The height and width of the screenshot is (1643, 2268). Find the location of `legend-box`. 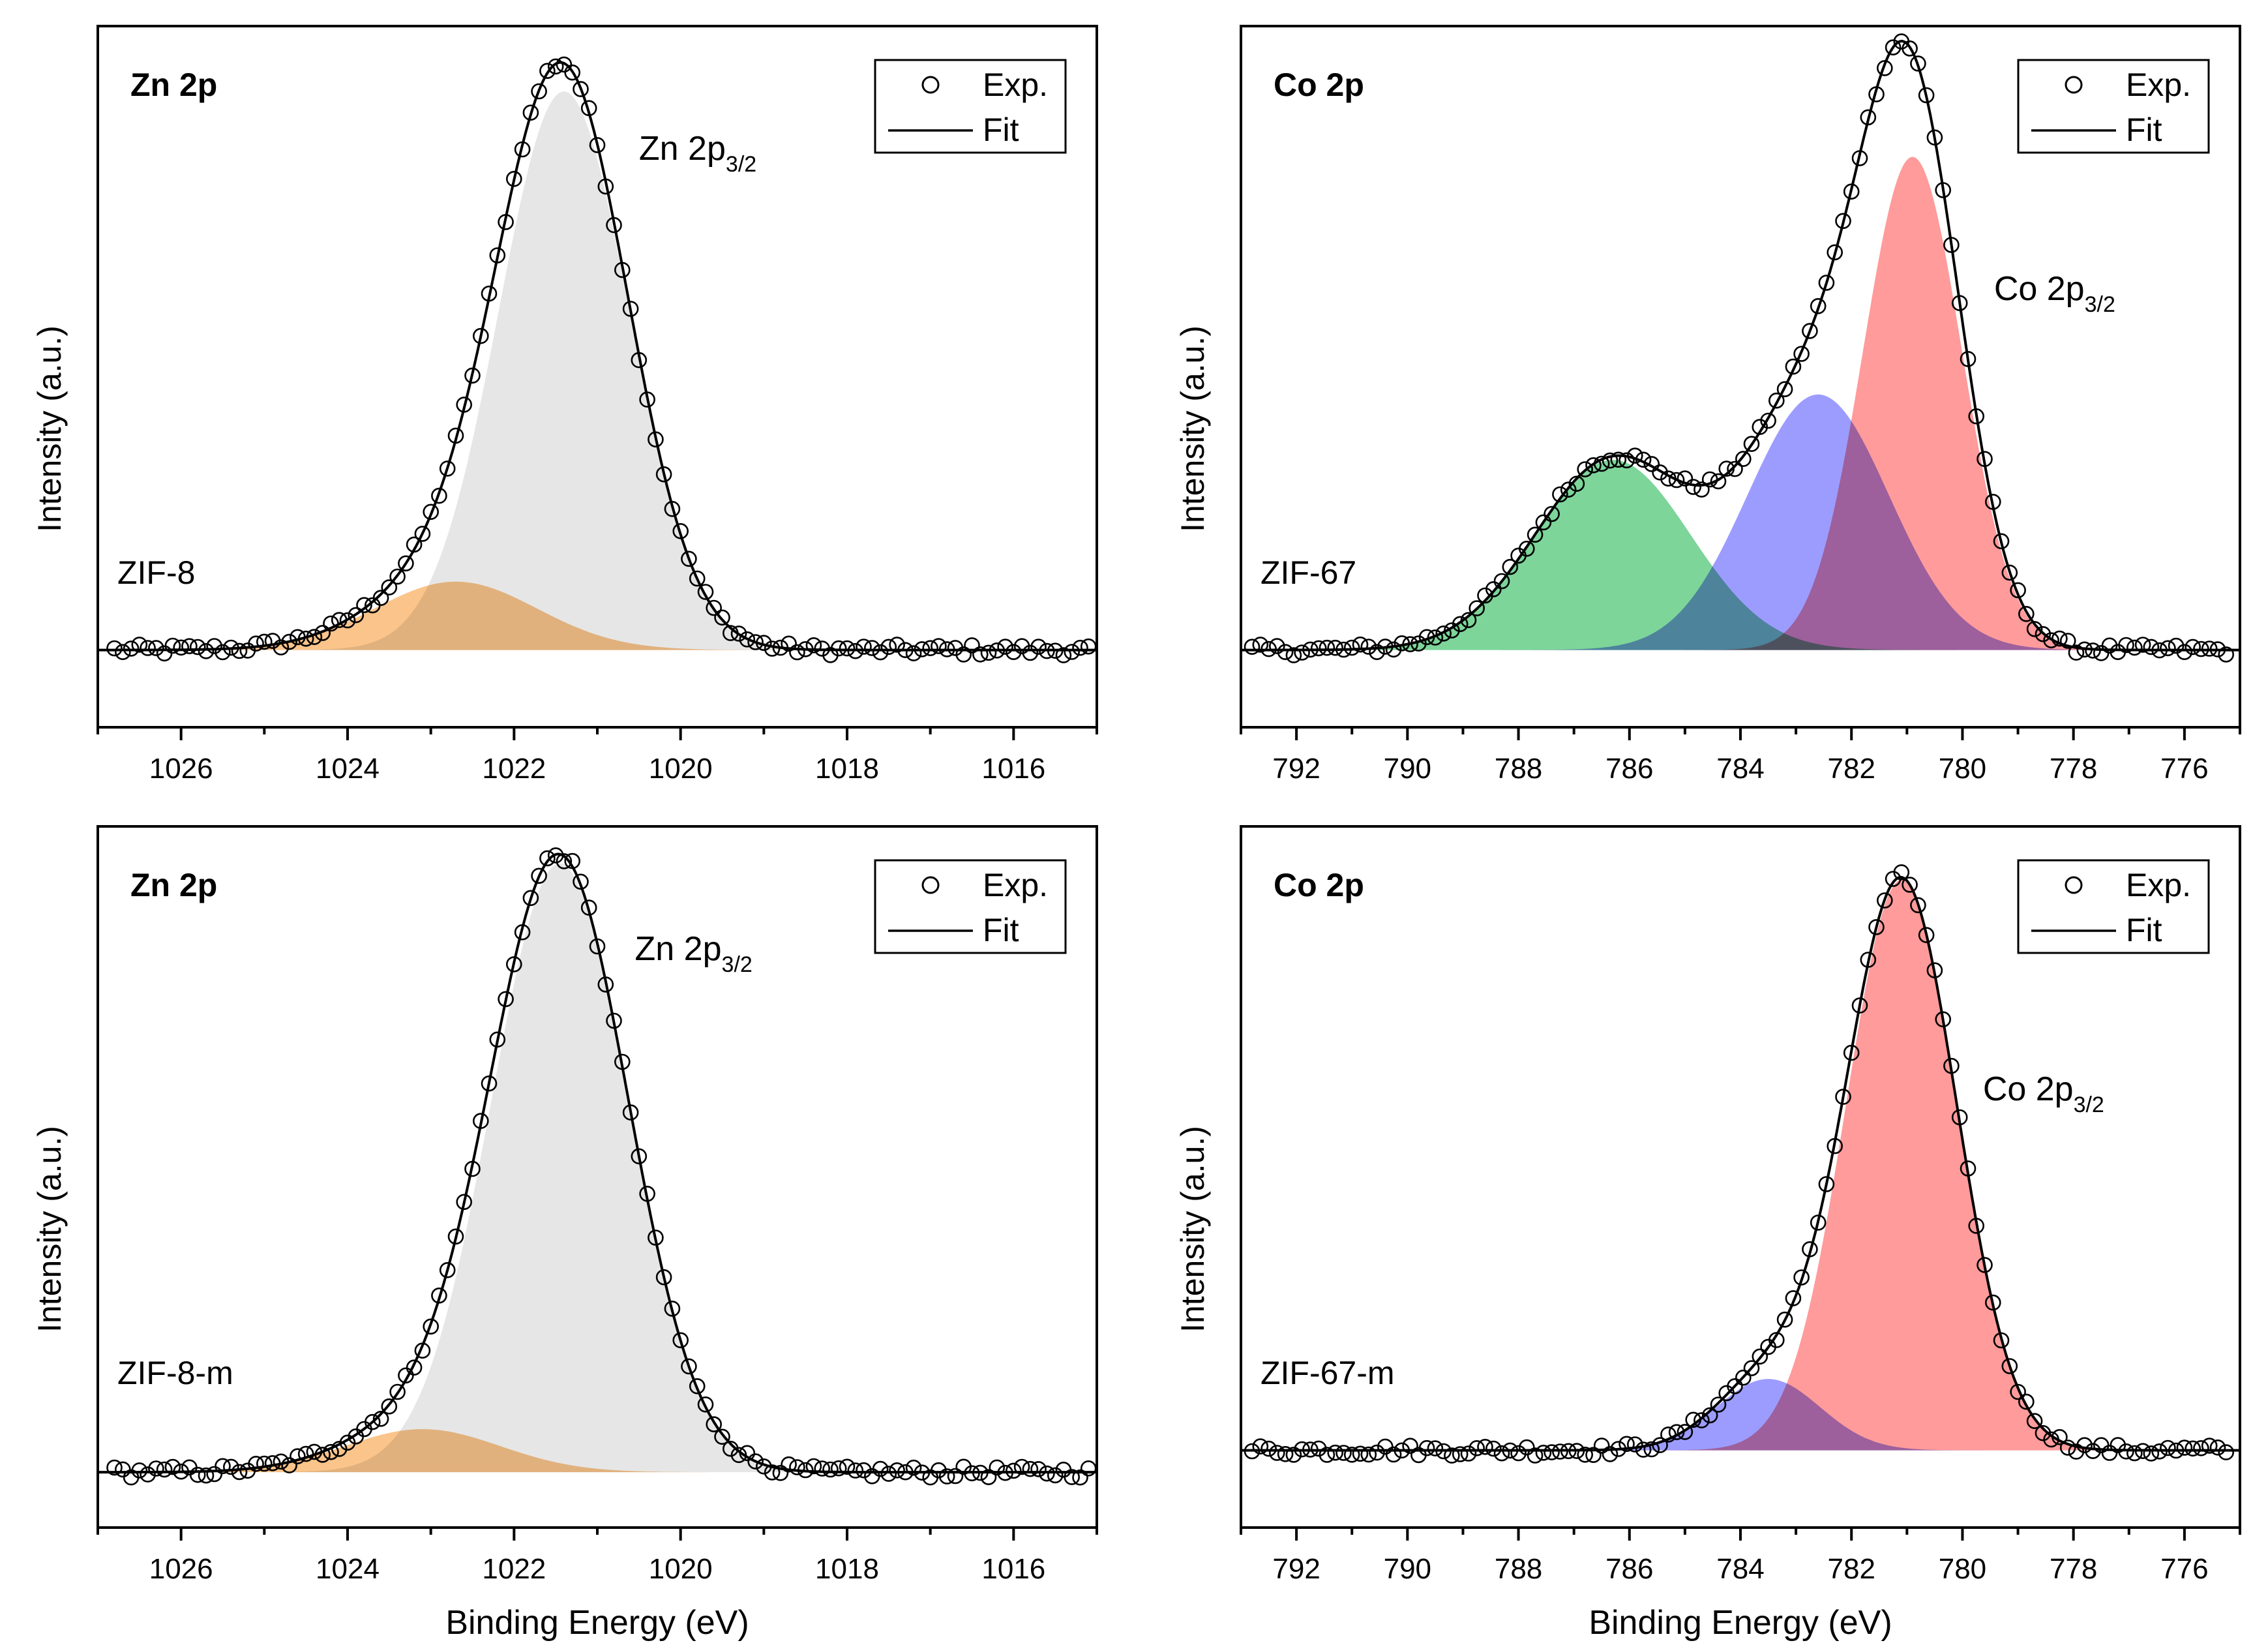

legend-box is located at coordinates (2113, 906).